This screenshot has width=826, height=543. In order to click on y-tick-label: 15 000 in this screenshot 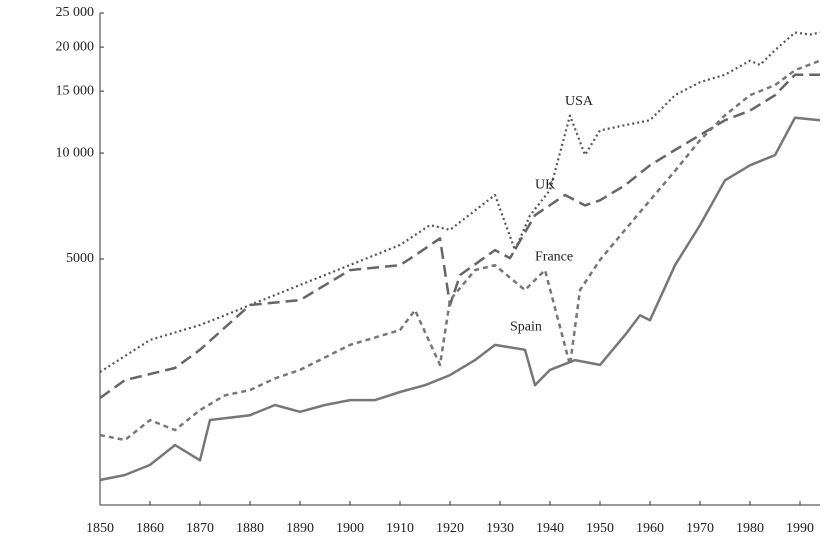, I will do `click(75, 90)`.